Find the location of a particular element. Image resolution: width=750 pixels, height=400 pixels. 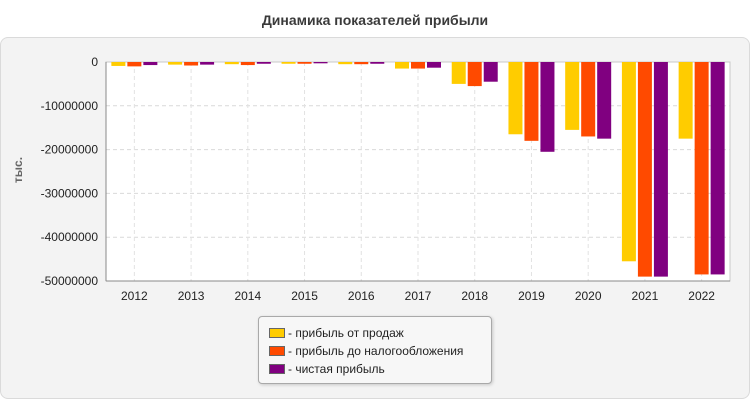

y-tick-label: -10000000 is located at coordinates (70, 106).